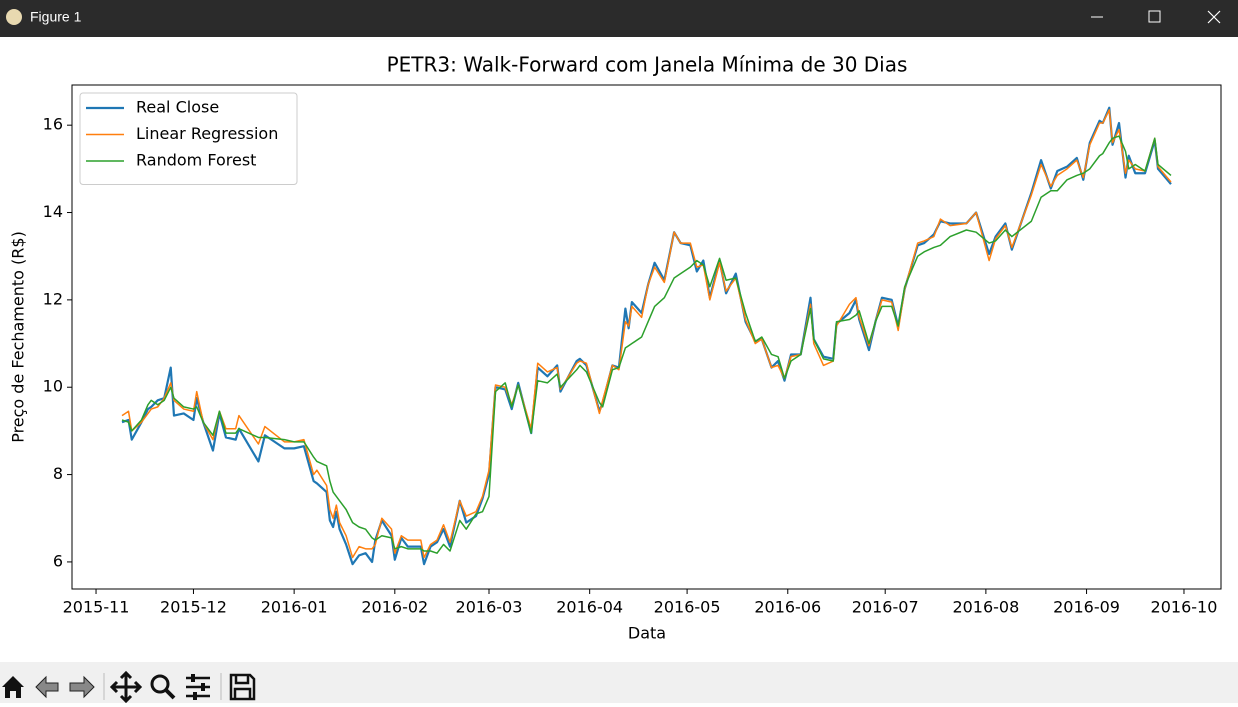  I want to click on y-tick-label: 14, so click(53, 211).